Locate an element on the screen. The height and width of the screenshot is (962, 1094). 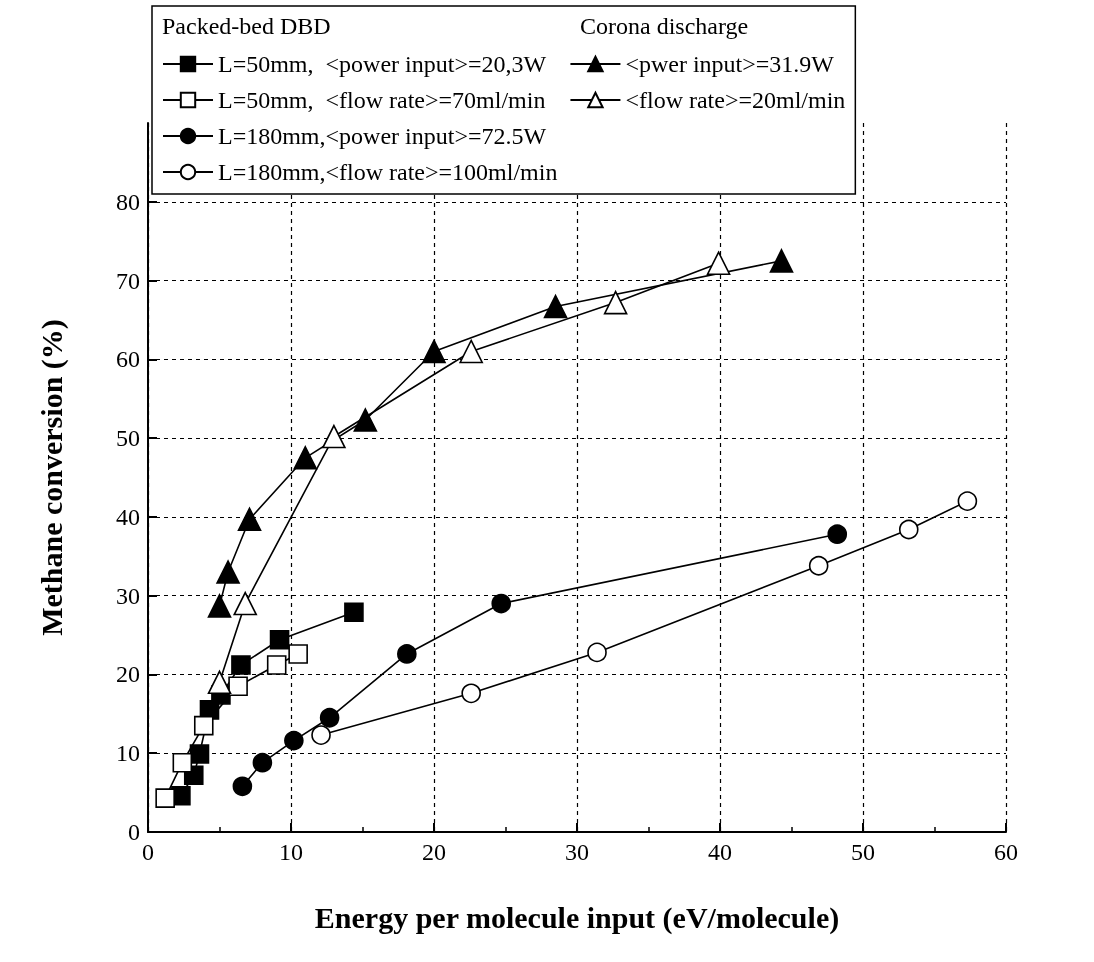
y-tick-label: 60 is located at coordinates (128, 359).